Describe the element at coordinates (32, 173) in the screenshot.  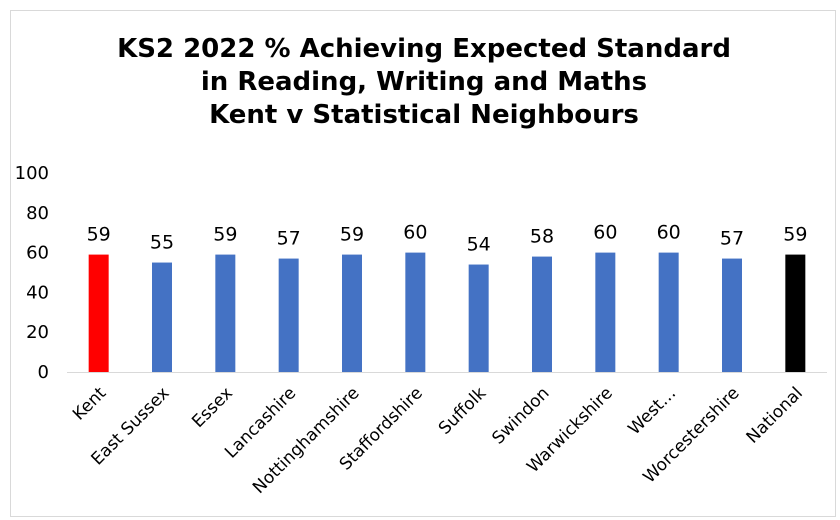
I see `y-tick-label-5: 100` at that location.